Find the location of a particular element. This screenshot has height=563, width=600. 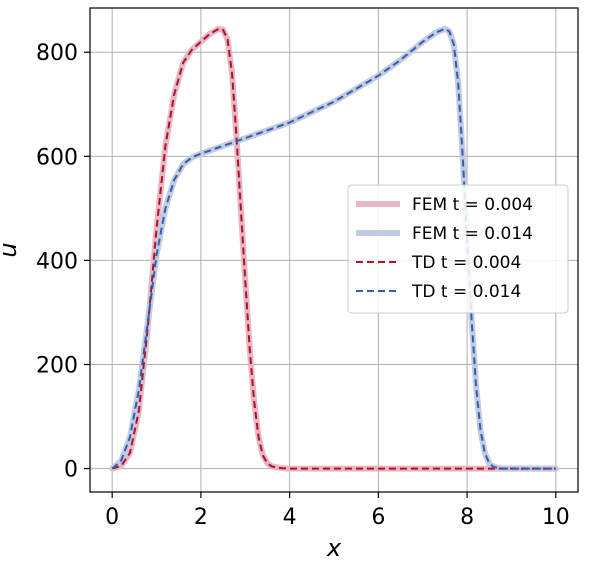

y-tick-label: 400 is located at coordinates (57, 261).